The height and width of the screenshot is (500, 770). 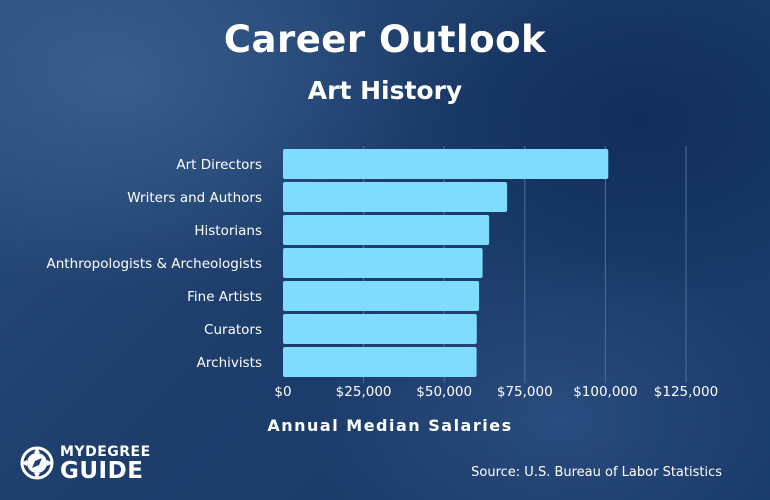 I want to click on logo-text-guide: GUIDE, so click(x=102, y=471).